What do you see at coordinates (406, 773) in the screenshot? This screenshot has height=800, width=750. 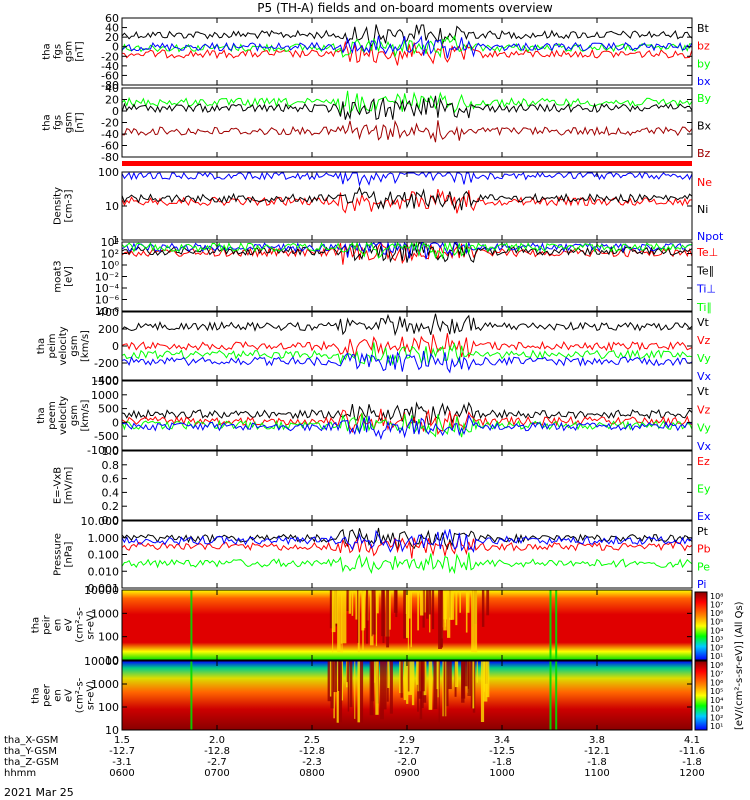 I see `orbit-value: 0900` at bounding box center [406, 773].